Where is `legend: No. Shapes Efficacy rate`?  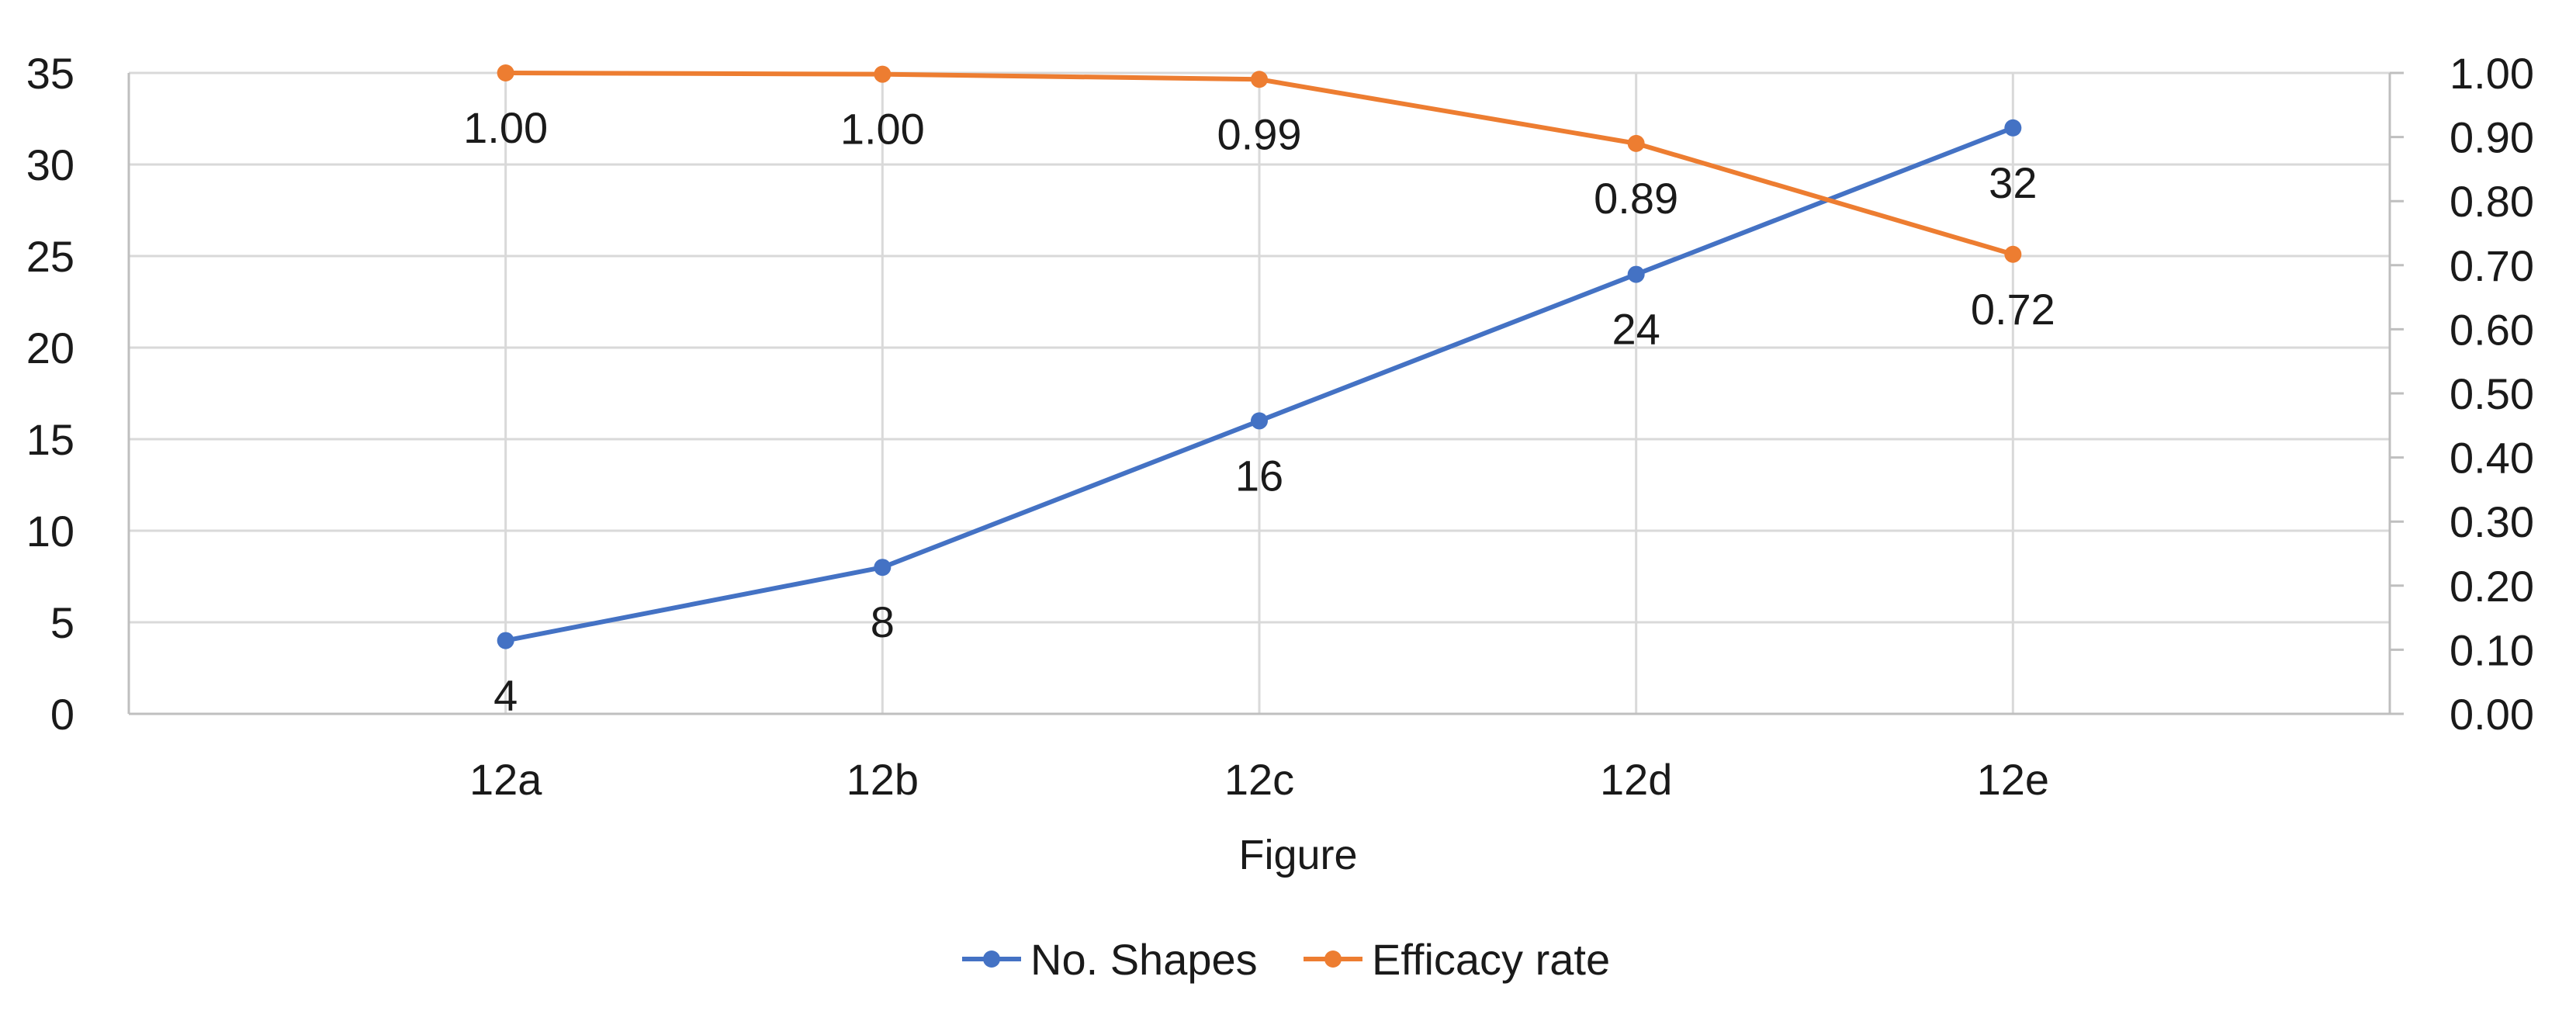
legend: No. Shapes Efficacy rate is located at coordinates (1286, 959).